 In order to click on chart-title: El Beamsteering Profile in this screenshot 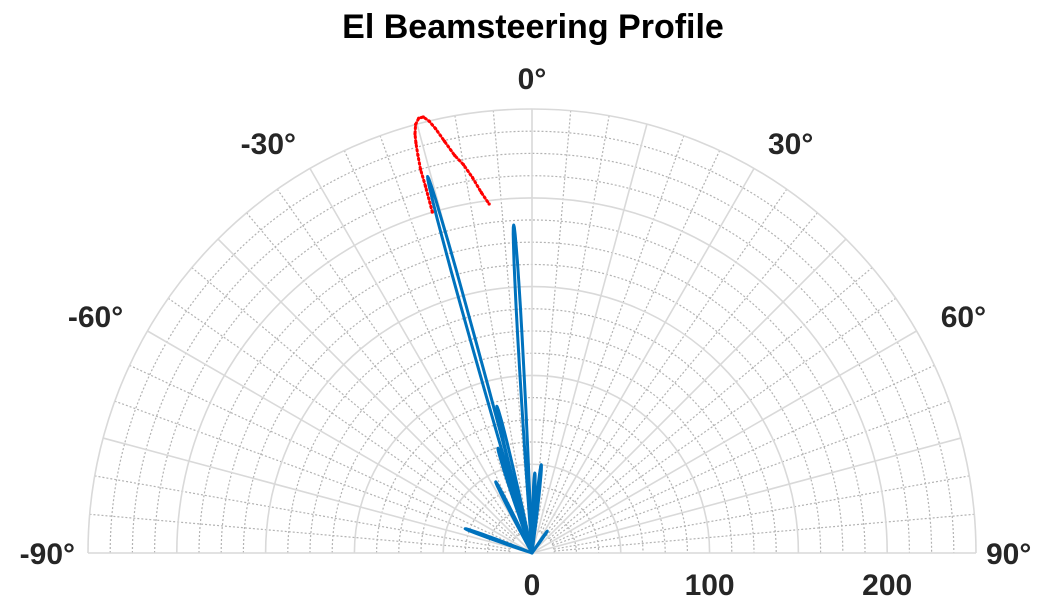, I will do `click(533, 27)`.